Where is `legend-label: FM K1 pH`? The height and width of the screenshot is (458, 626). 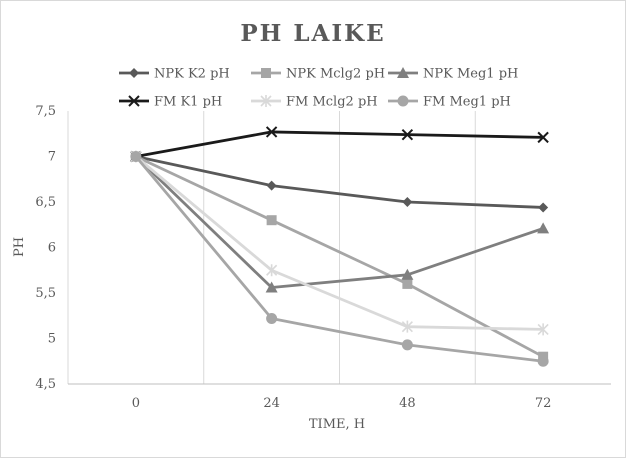
legend-label: FM K1 pH is located at coordinates (188, 102).